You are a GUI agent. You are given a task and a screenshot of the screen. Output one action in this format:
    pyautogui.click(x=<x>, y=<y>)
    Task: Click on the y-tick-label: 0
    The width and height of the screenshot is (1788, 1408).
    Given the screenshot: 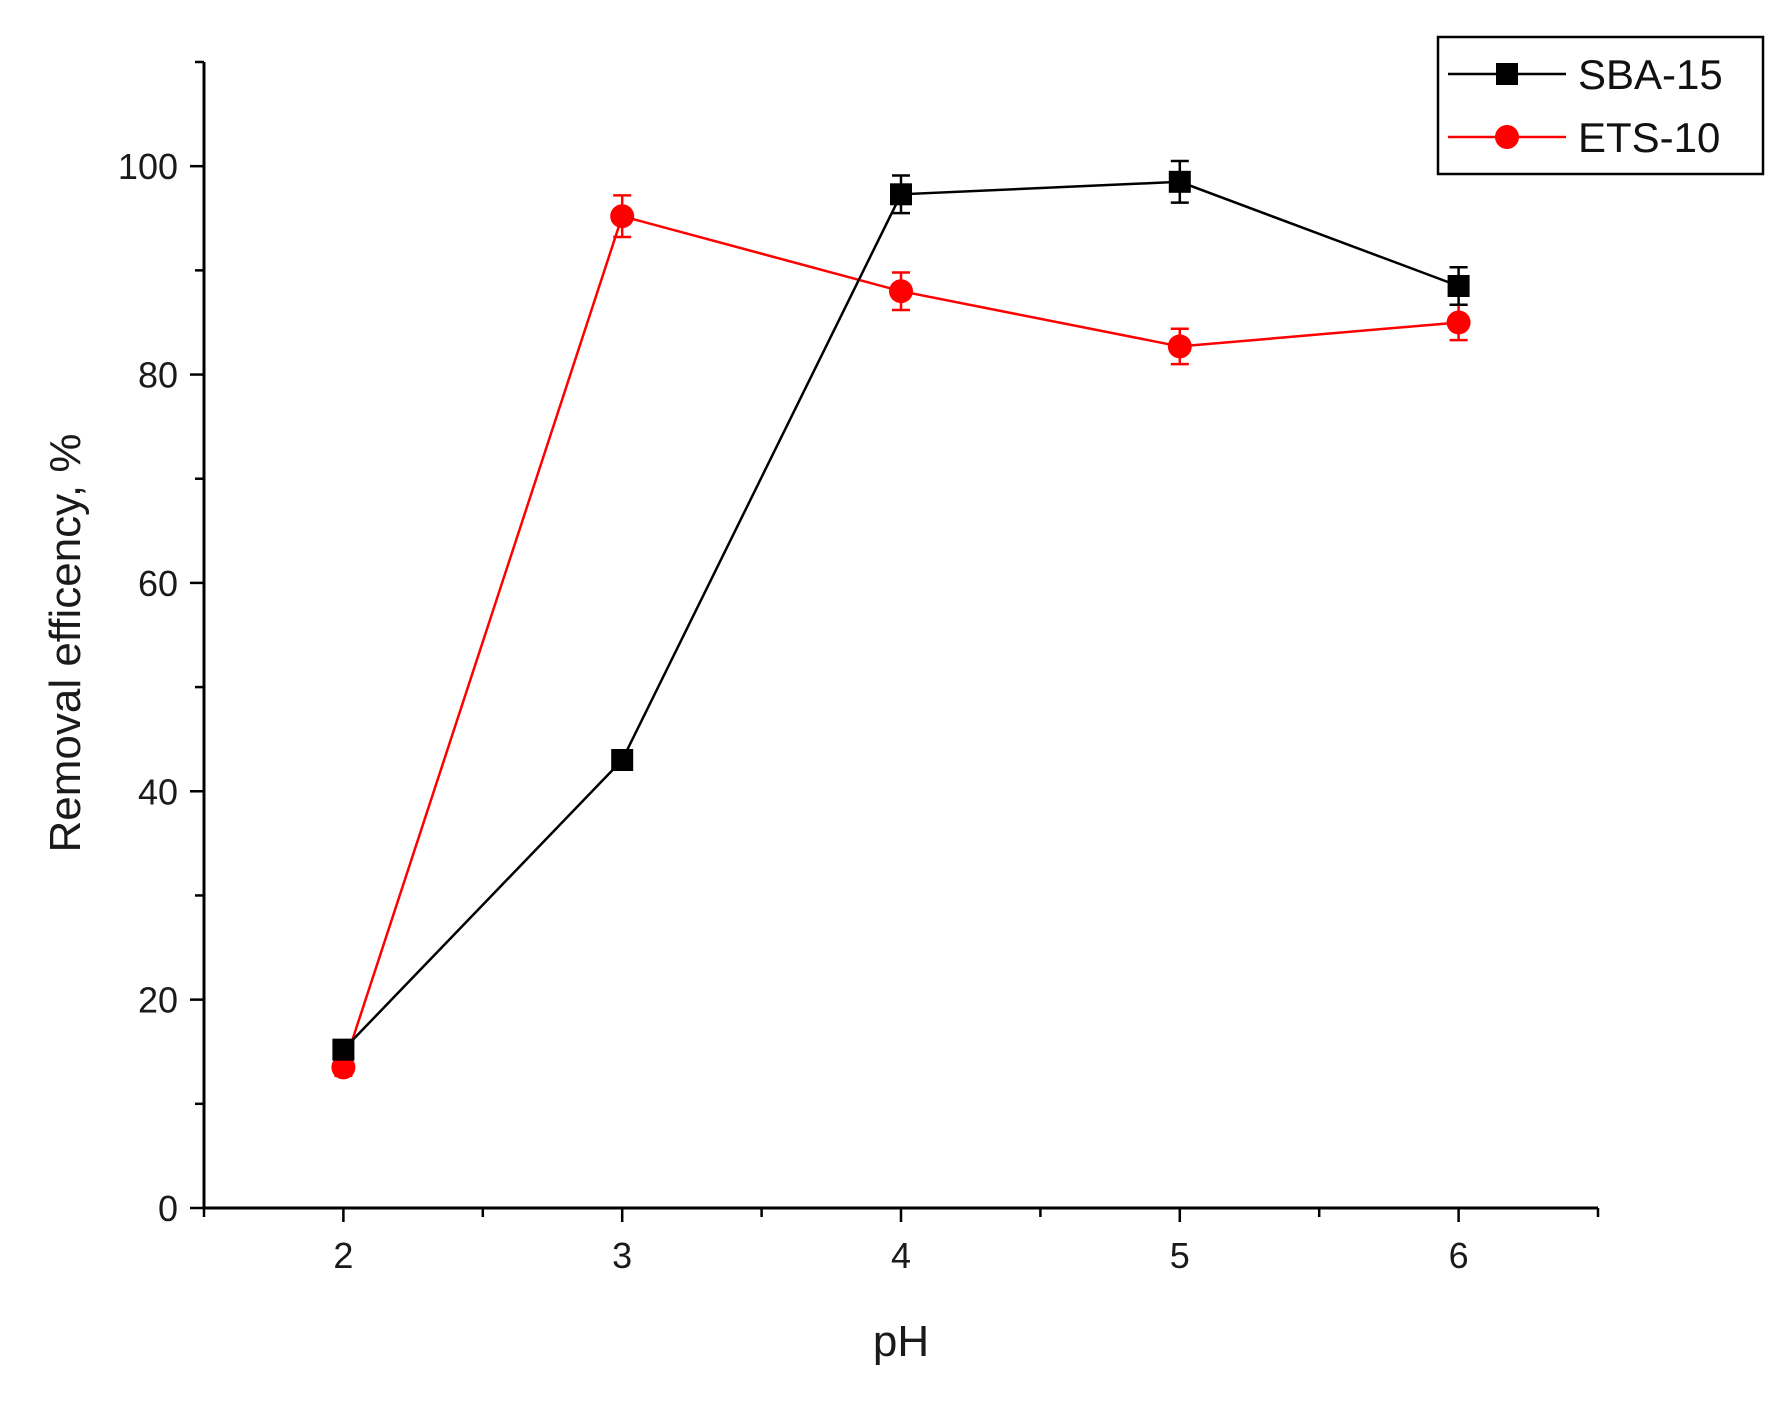 What is the action you would take?
    pyautogui.click(x=168, y=1208)
    